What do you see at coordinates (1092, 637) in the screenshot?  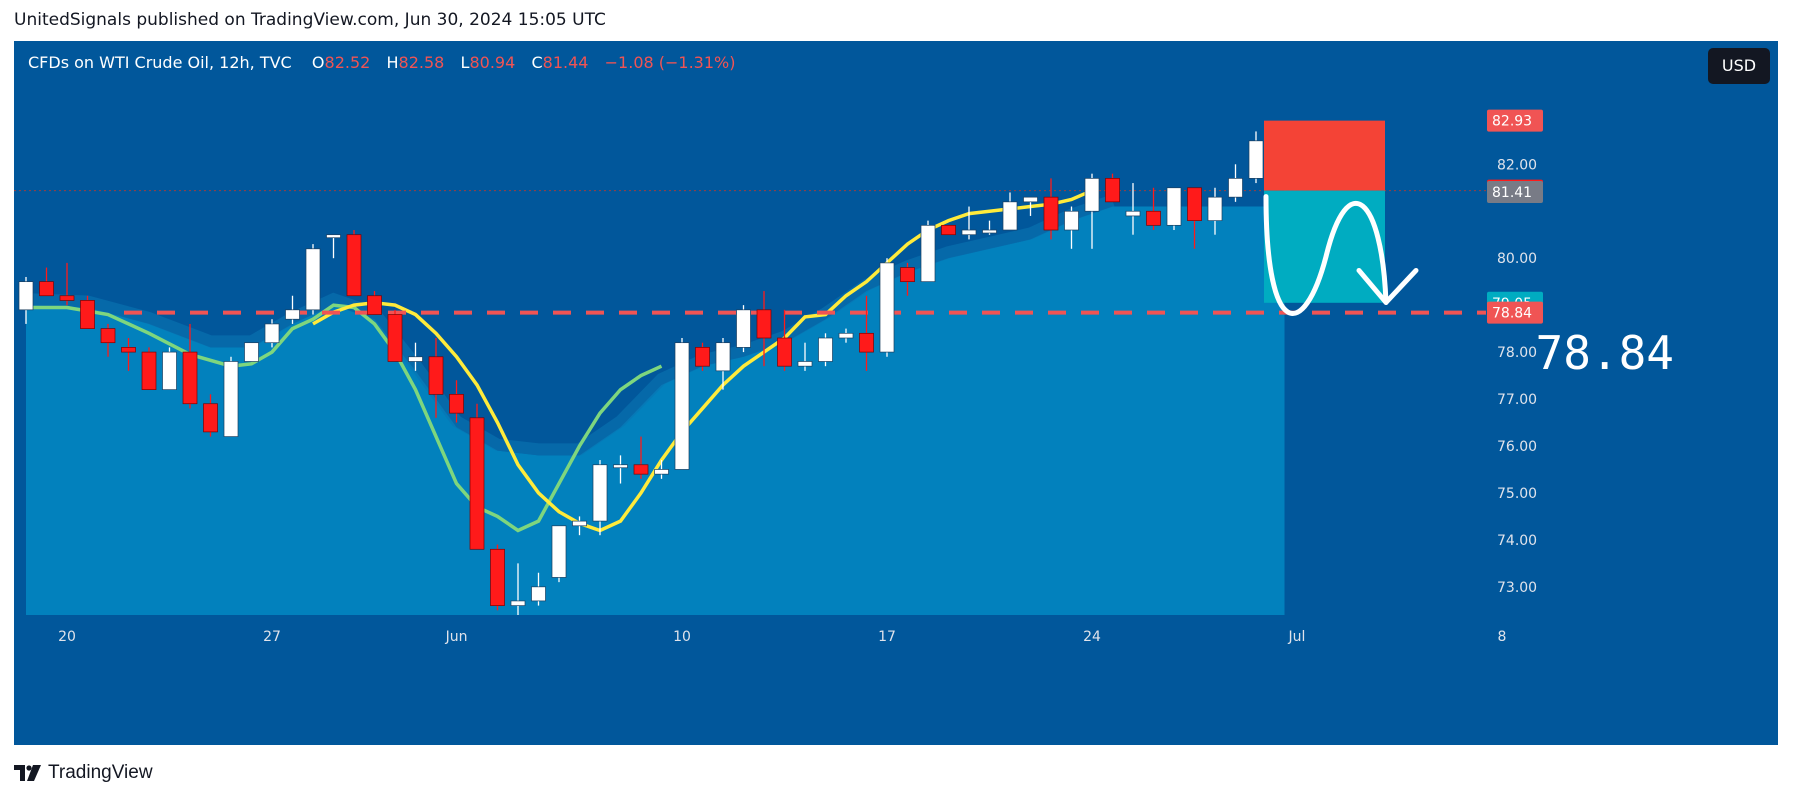 I see `time-tick-label: 24` at bounding box center [1092, 637].